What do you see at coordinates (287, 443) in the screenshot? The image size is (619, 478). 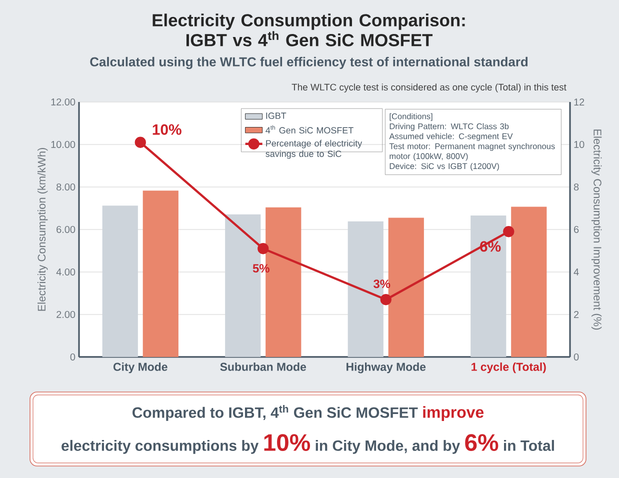 I see `text: 10%` at bounding box center [287, 443].